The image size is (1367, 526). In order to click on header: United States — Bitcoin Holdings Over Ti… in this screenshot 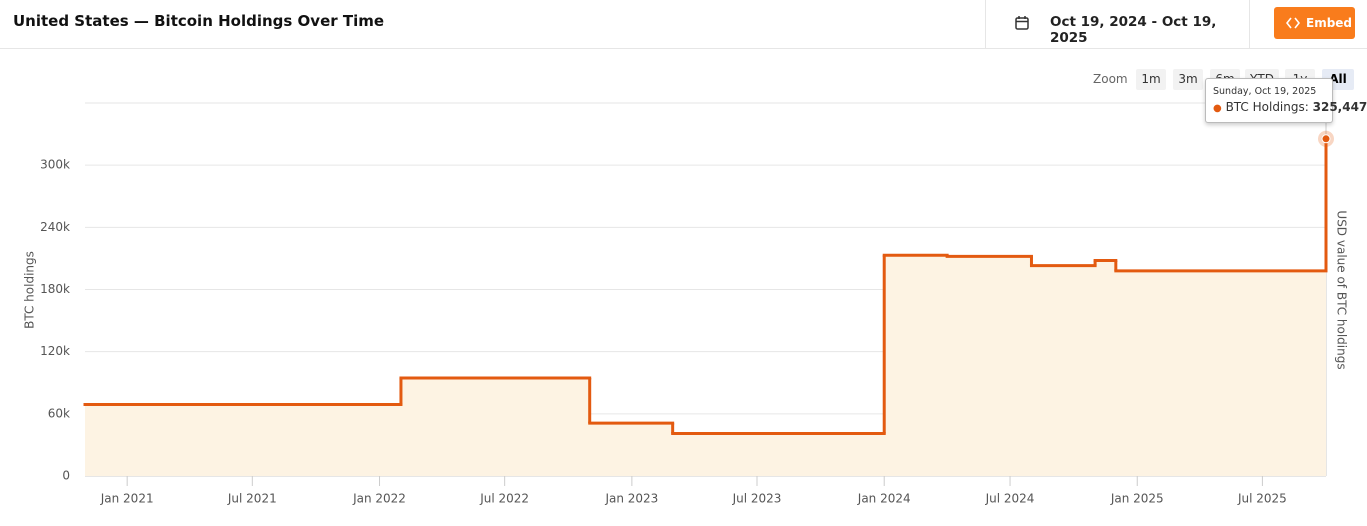, I will do `click(683, 24)`.